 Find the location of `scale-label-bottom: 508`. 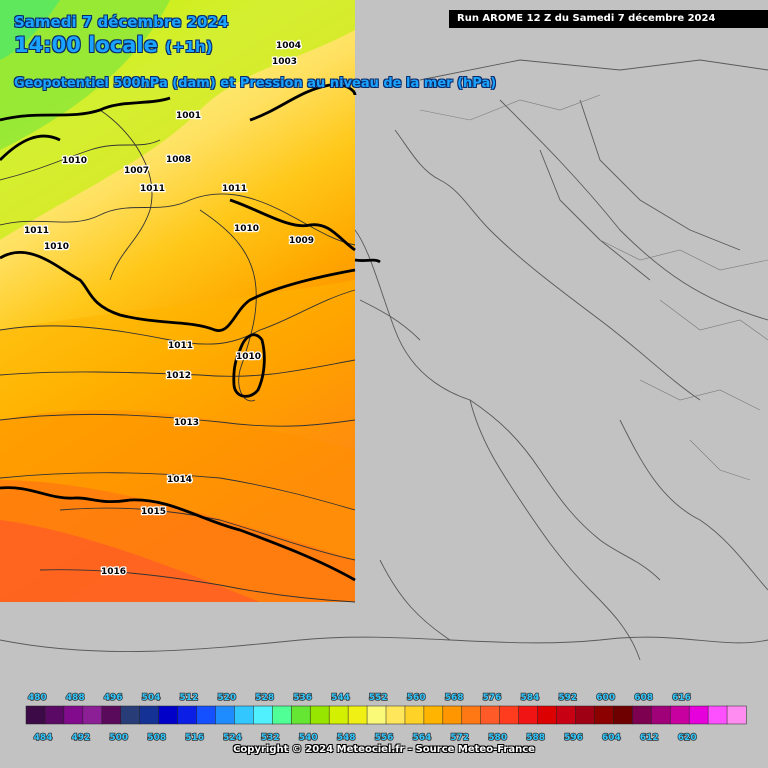

scale-label-bottom: 508 is located at coordinates (156, 738).